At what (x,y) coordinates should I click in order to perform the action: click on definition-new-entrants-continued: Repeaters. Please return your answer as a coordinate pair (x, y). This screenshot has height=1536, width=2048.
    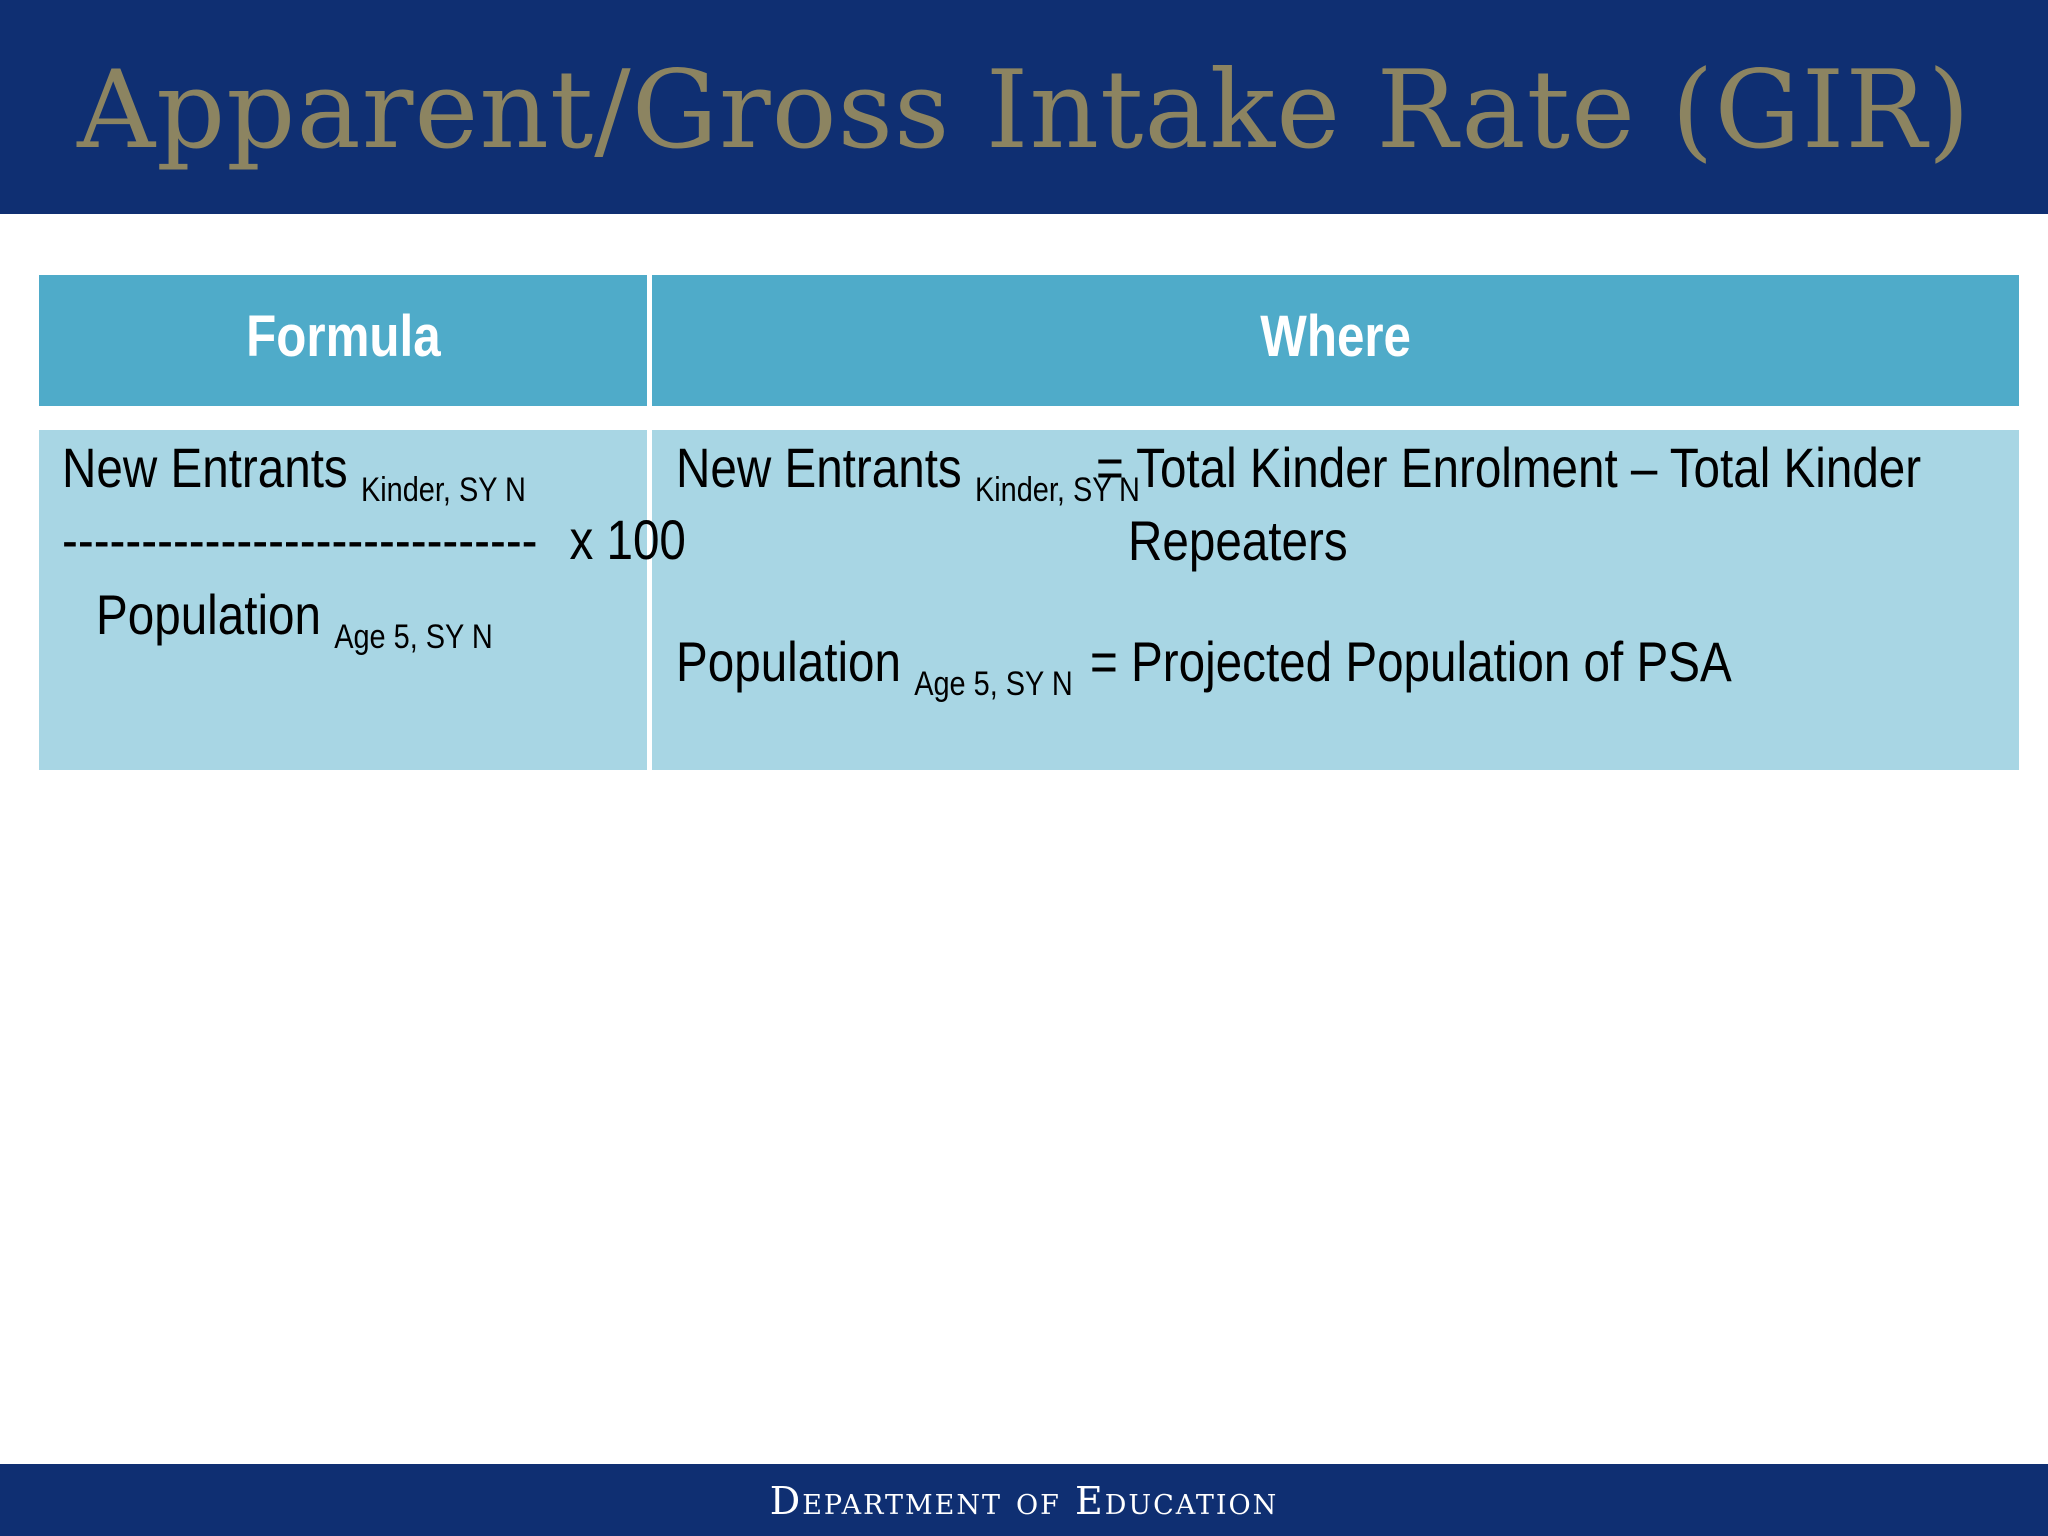
    Looking at the image, I should click on (1238, 540).